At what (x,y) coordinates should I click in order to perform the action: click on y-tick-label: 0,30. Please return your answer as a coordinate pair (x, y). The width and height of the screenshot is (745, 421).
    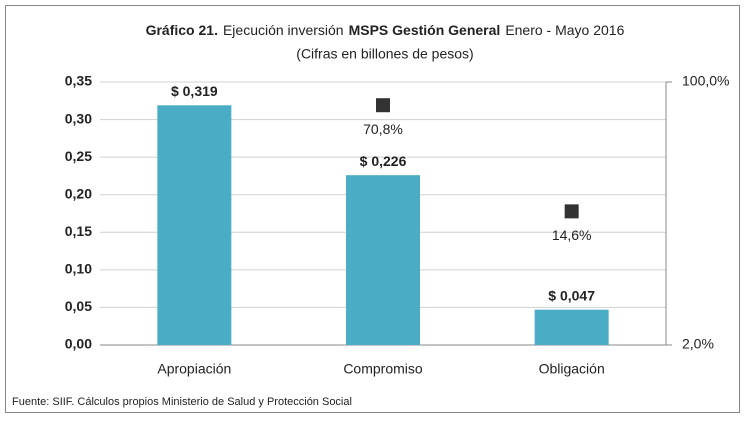
    Looking at the image, I should click on (78, 118).